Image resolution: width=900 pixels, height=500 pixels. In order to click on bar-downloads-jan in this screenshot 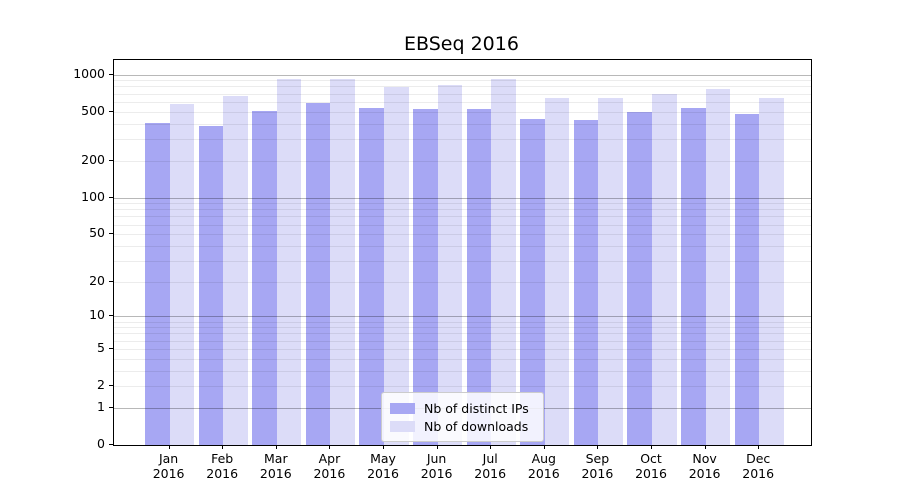, I will do `click(182, 274)`.